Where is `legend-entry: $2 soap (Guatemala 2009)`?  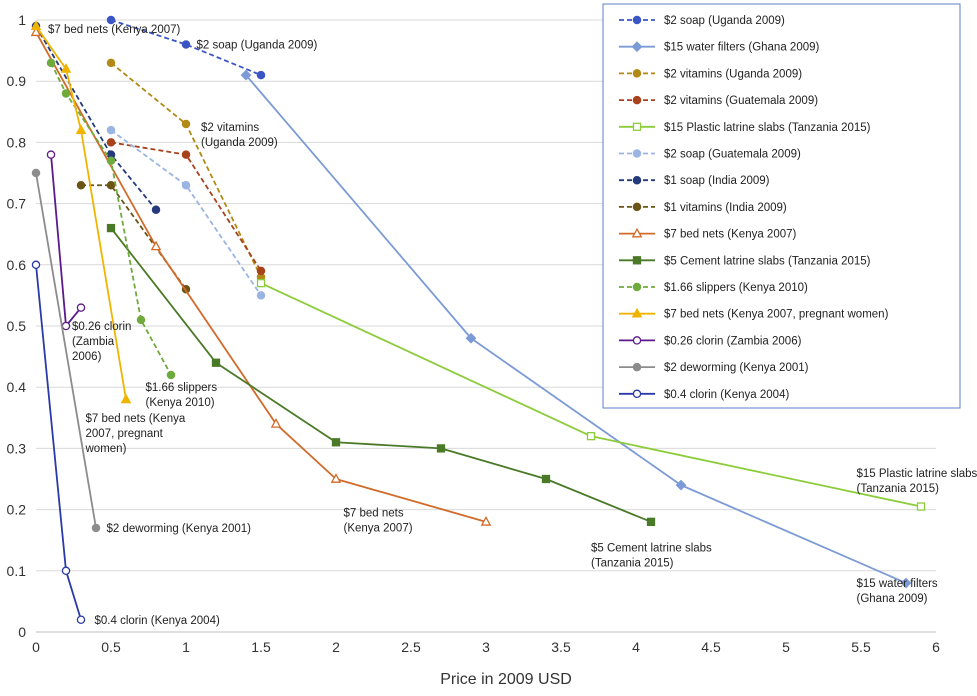
legend-entry: $2 soap (Guatemala 2009) is located at coordinates (710, 155).